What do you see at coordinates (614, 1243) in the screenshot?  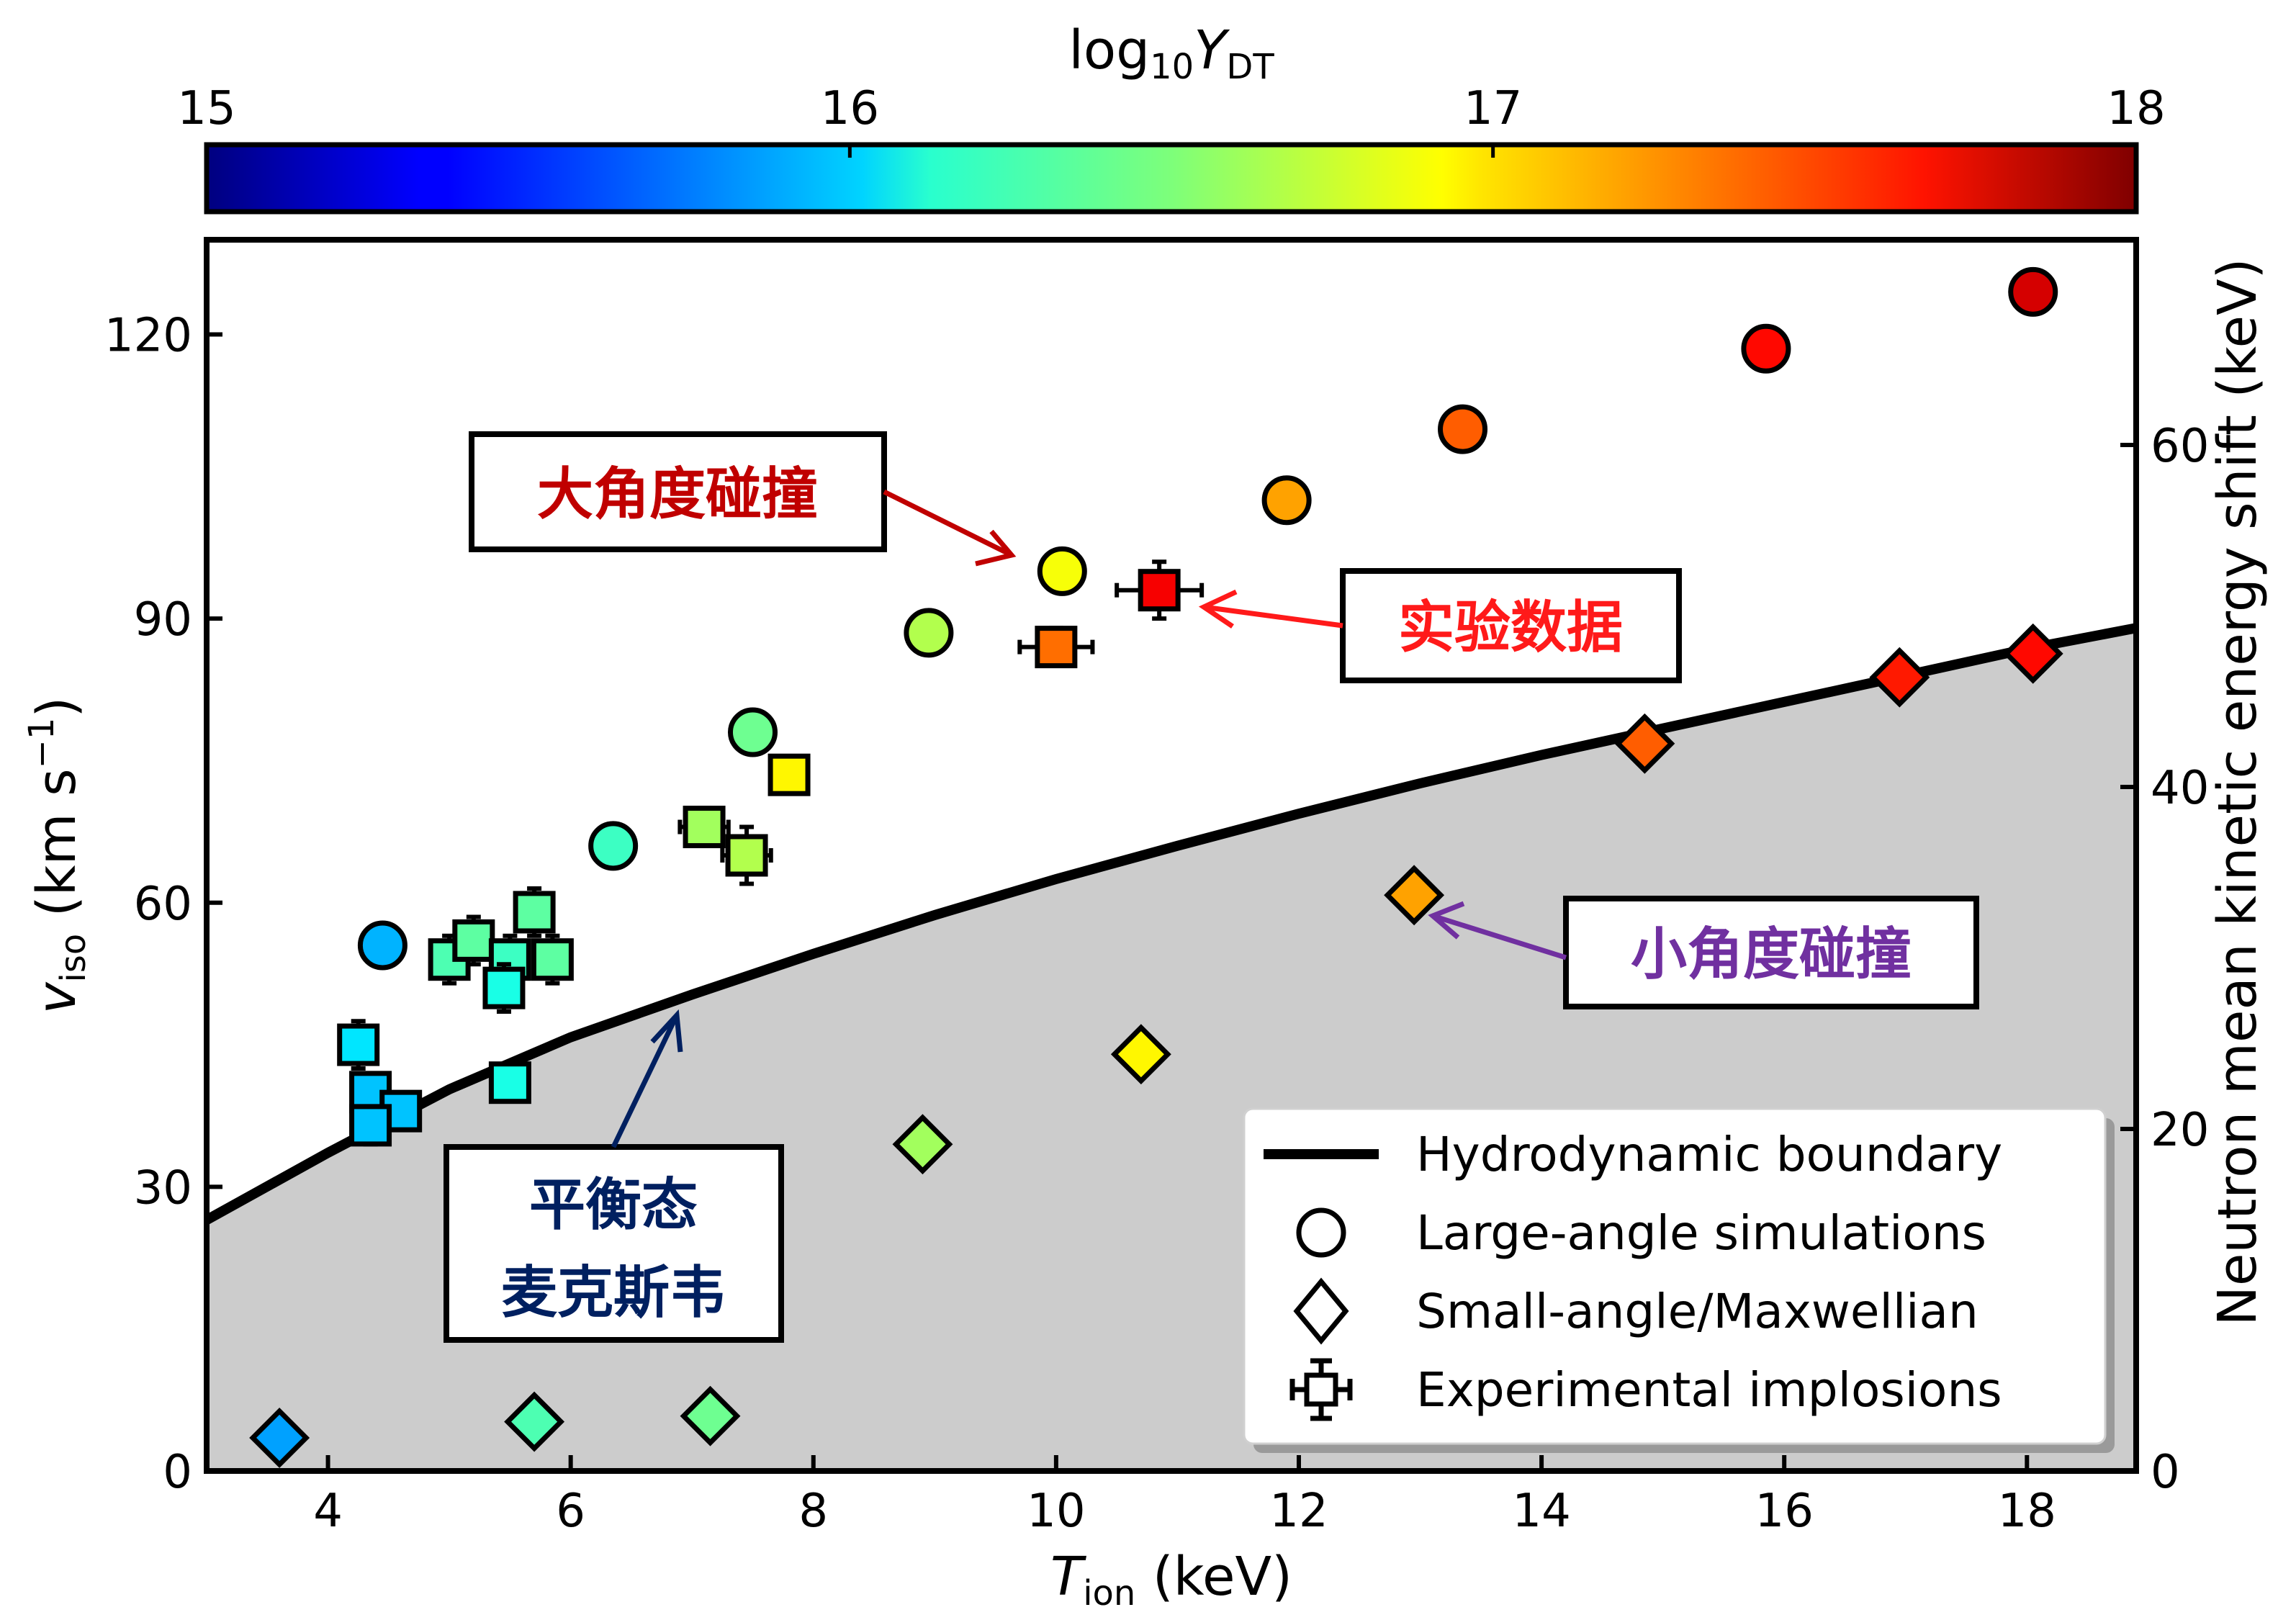 I see `callout-maxwellian-box` at bounding box center [614, 1243].